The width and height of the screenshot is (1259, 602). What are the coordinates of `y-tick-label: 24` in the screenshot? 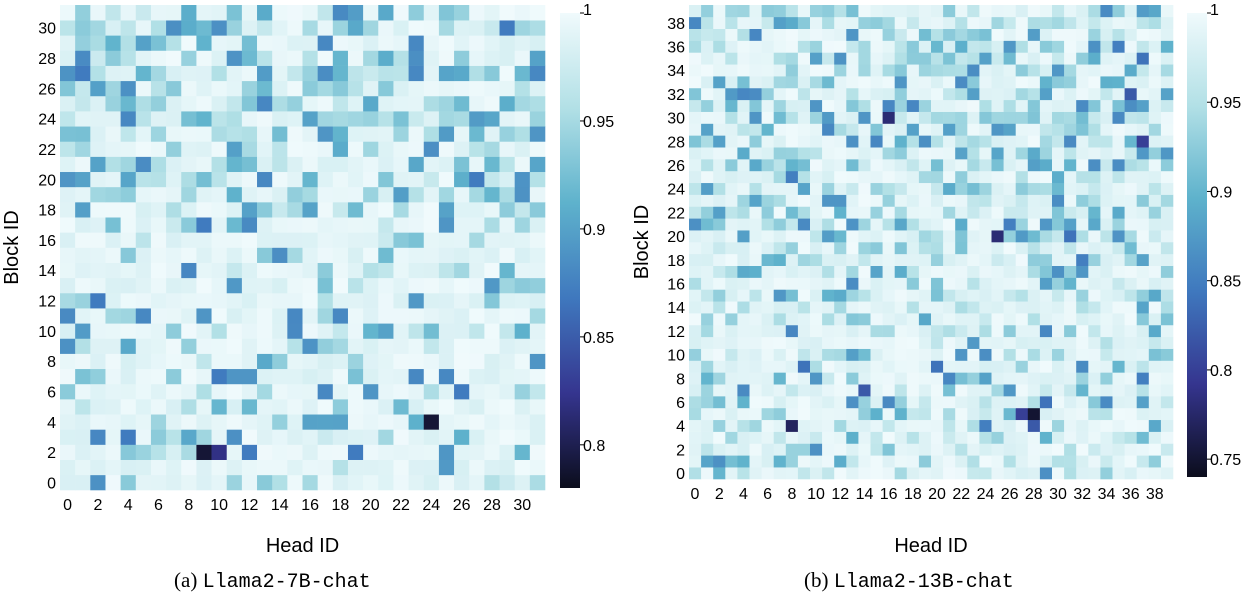 It's located at (676, 190).